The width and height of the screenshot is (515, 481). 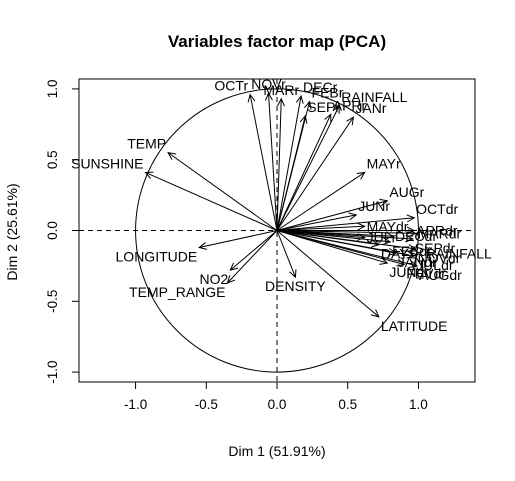 What do you see at coordinates (277, 404) in the screenshot?
I see `x-tick-label: 0.0` at bounding box center [277, 404].